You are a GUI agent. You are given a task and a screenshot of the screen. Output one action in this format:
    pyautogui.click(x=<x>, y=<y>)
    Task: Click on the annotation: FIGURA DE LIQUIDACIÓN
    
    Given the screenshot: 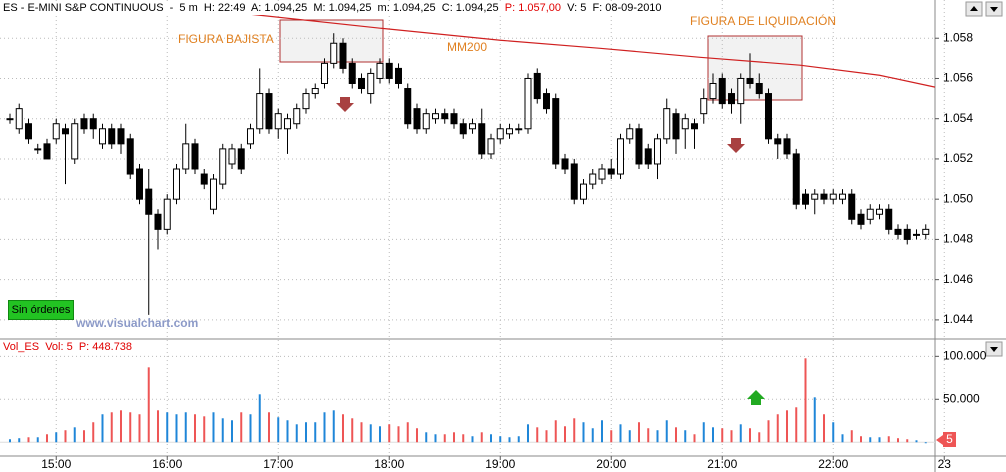 What is the action you would take?
    pyautogui.click(x=763, y=20)
    